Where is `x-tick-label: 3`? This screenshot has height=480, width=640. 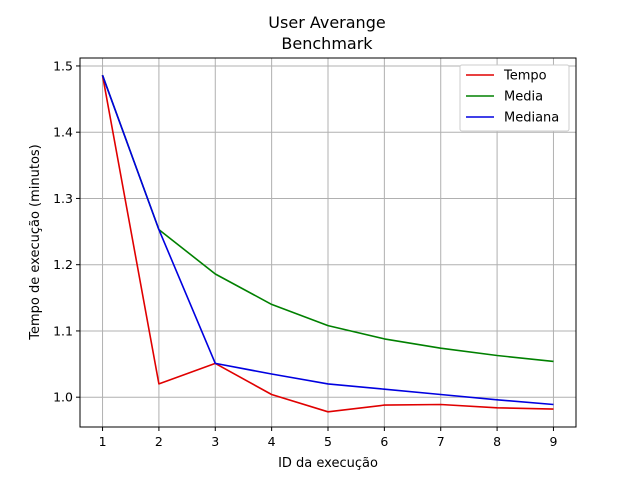 x-tick-label: 3 is located at coordinates (215, 441).